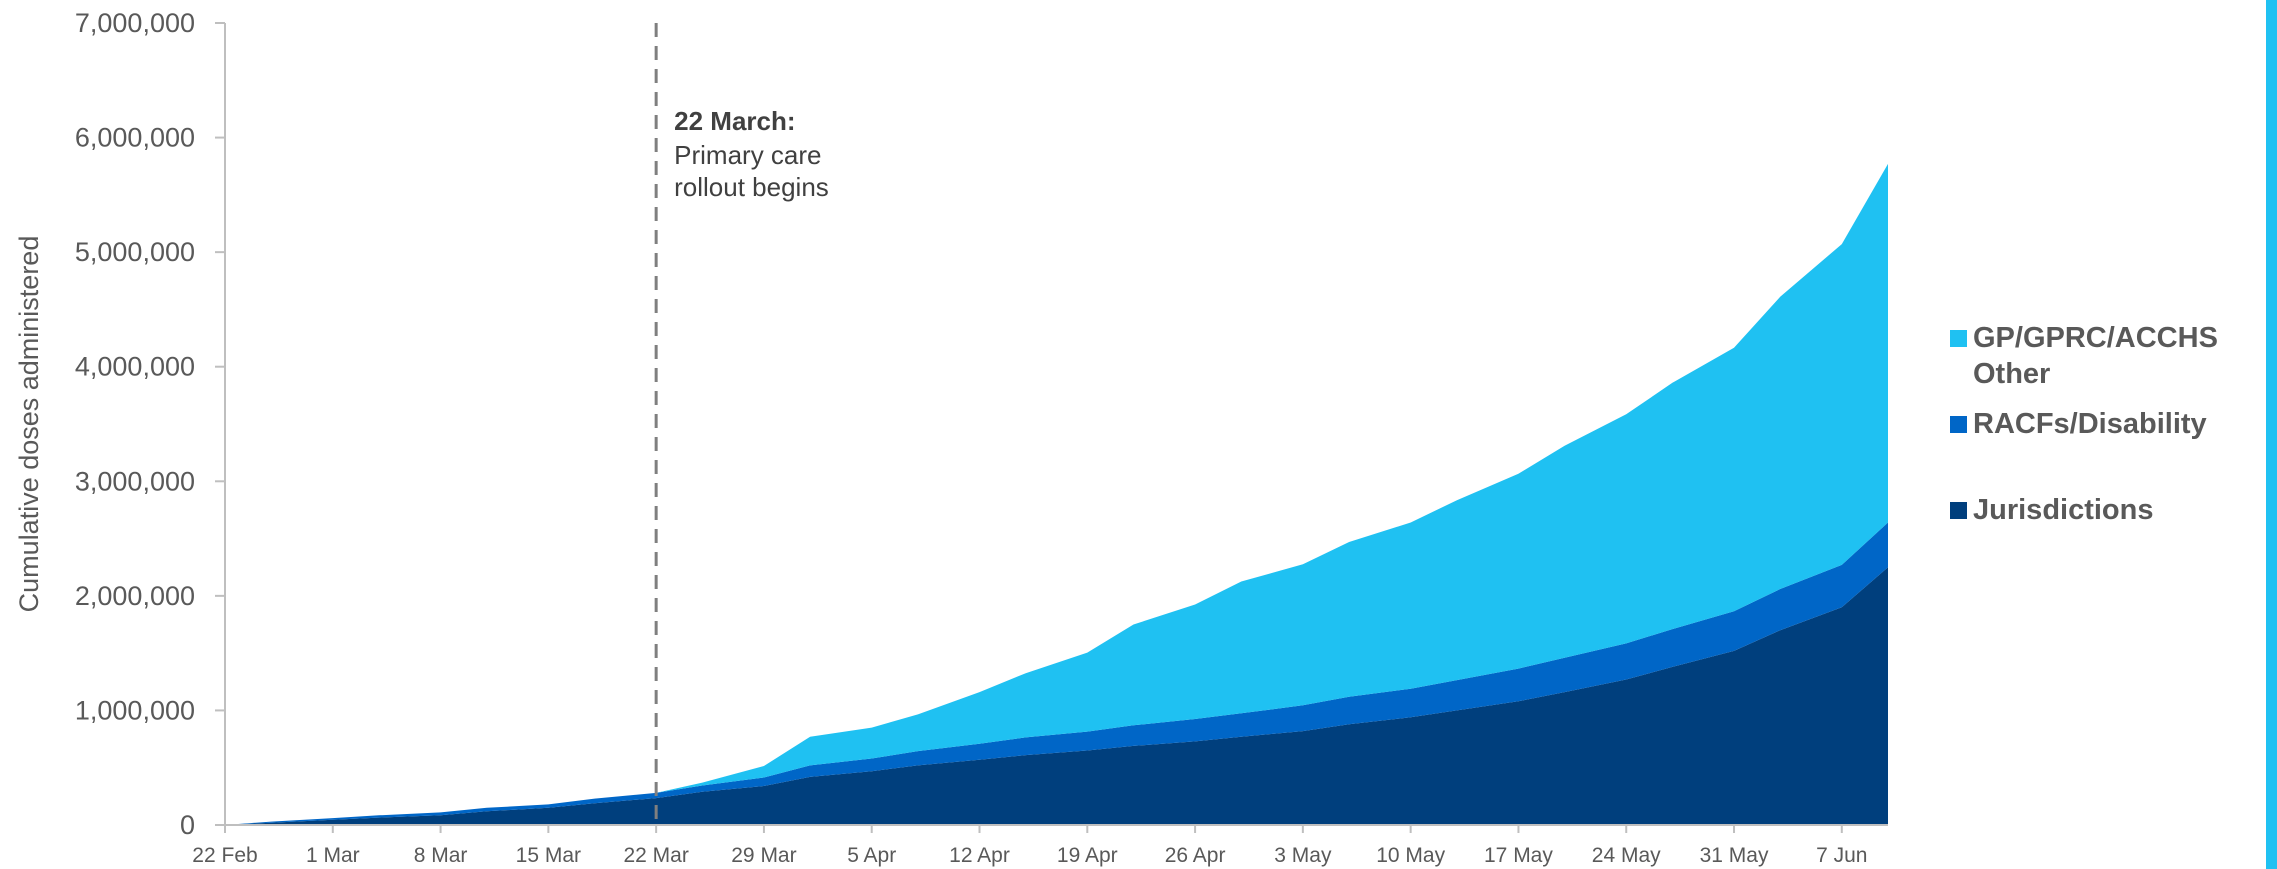  Describe the element at coordinates (979, 855) in the screenshot. I see `x-tick-label: 12 Apr` at that location.